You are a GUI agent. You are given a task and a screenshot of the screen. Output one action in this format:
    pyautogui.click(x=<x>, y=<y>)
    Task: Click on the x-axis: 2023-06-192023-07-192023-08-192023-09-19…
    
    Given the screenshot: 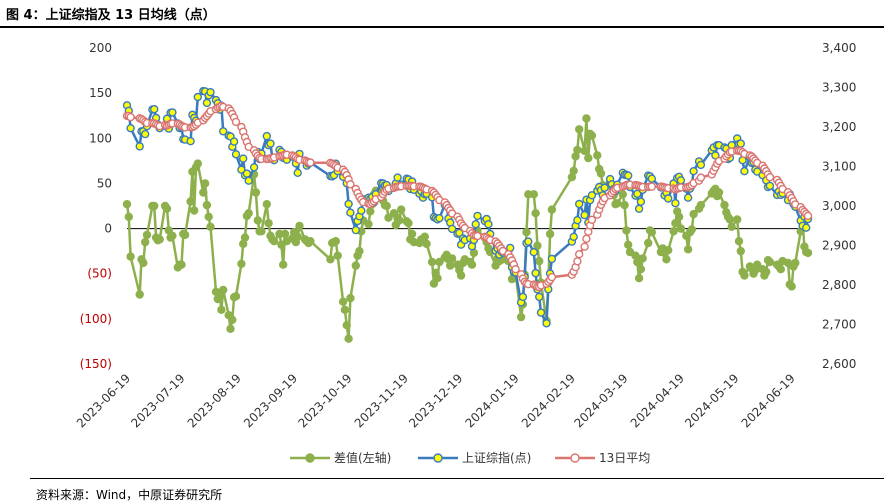 What is the action you would take?
    pyautogui.click(x=436, y=400)
    